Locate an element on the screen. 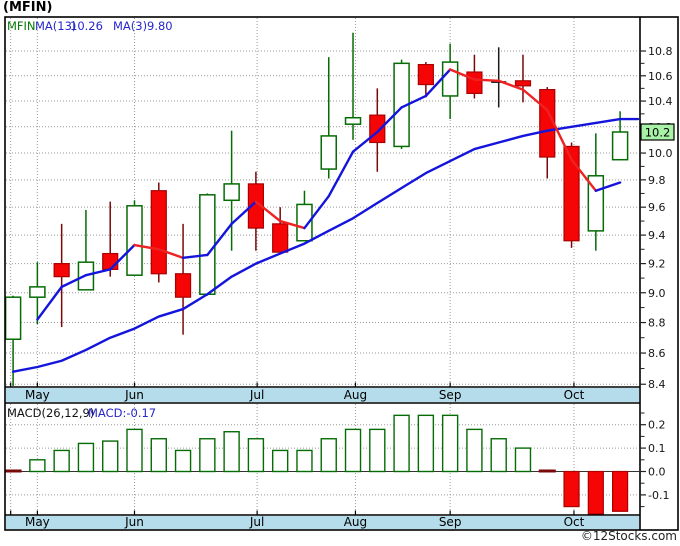 The image size is (680, 546). price-axis-label: 9.4 is located at coordinates (657, 235).